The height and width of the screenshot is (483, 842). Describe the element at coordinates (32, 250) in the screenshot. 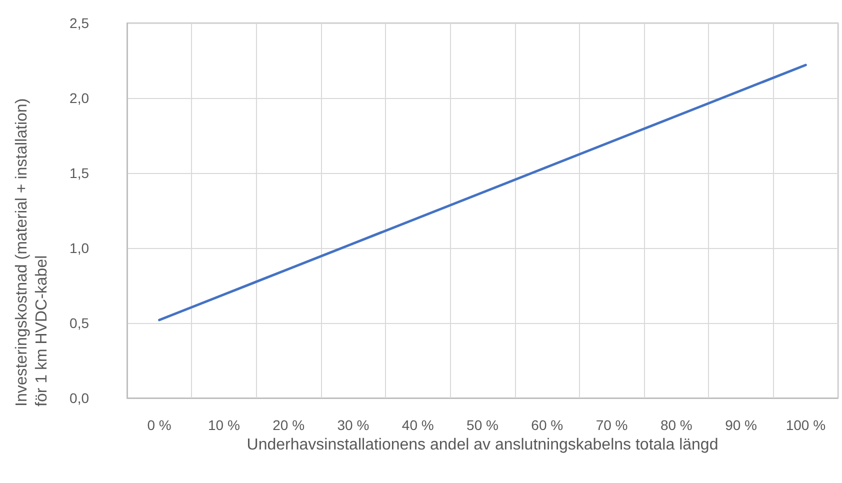

I see `y-axis-title: Investeringskostnad (material + installation) för 1 km HVDC-kabel` at that location.